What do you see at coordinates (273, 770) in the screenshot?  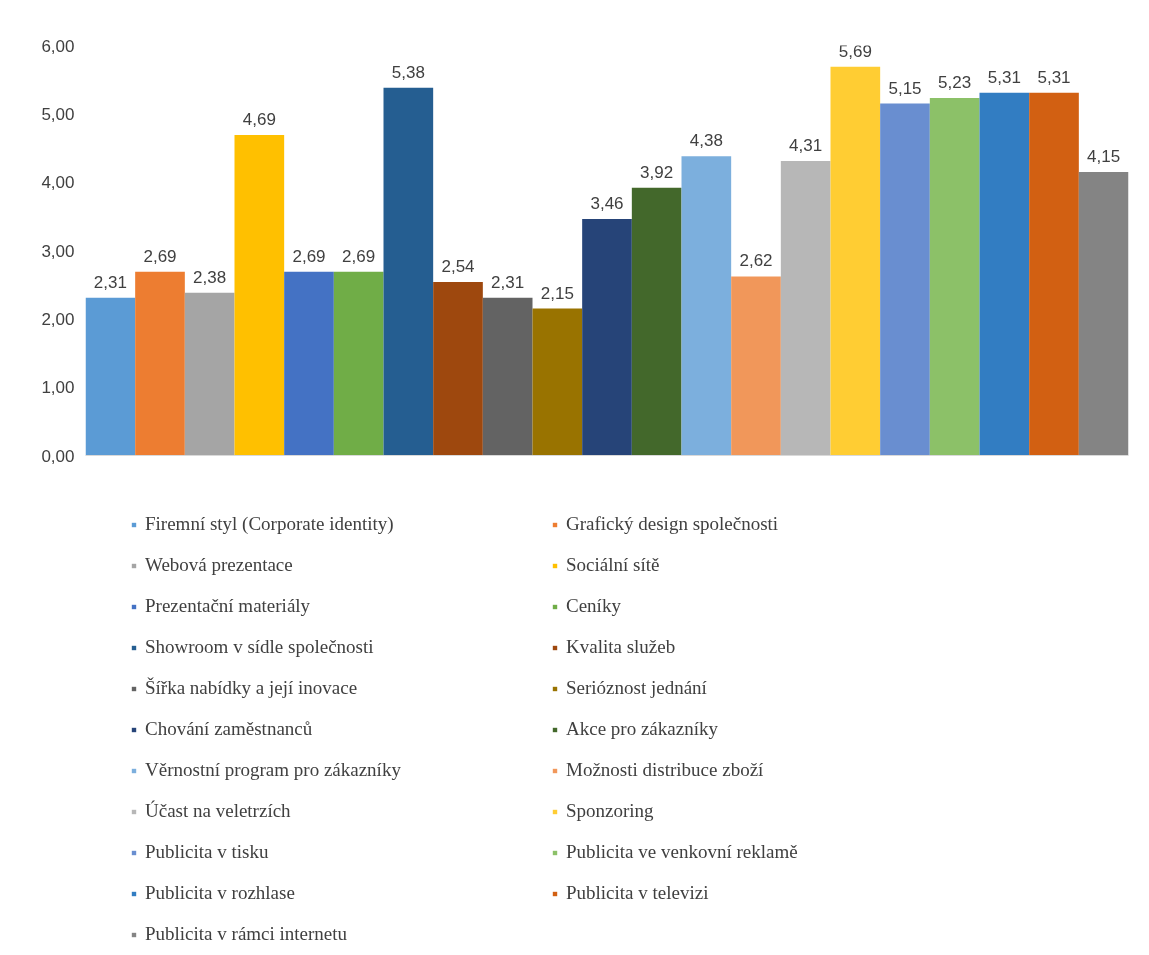 I see `legend-label: Věrnostní program pro zákazníky` at bounding box center [273, 770].